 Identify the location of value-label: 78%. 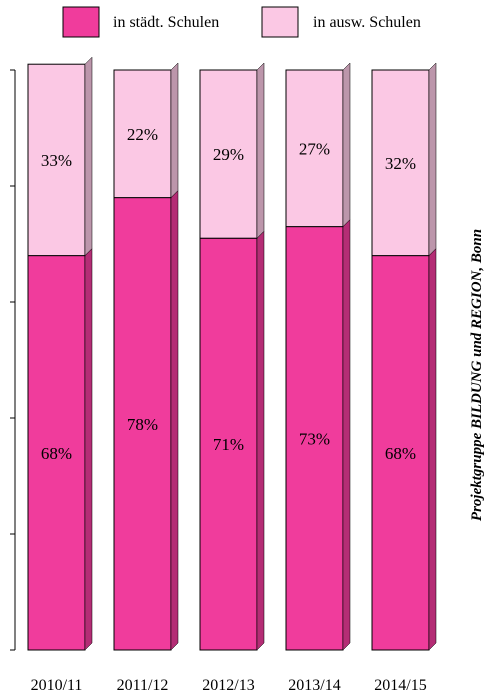
(142, 424).